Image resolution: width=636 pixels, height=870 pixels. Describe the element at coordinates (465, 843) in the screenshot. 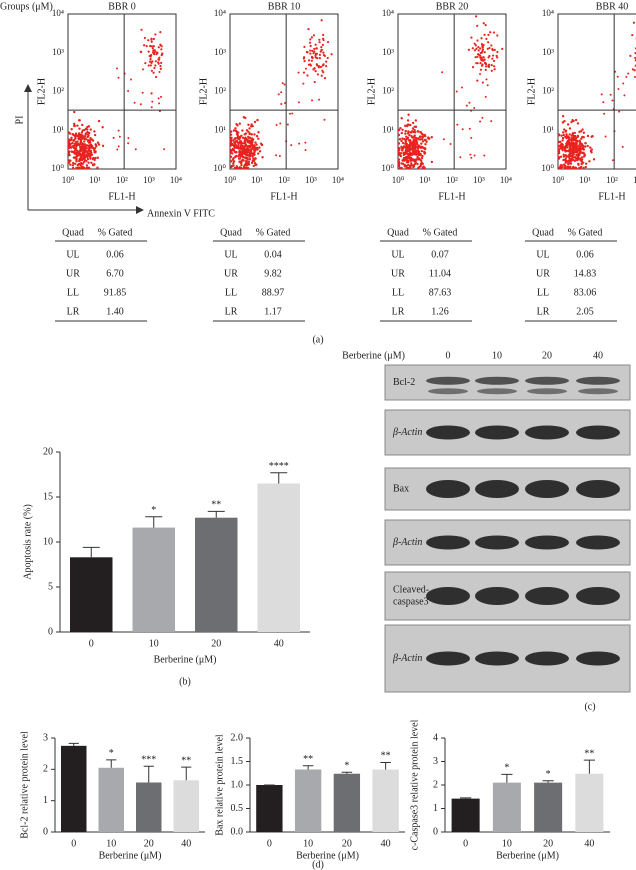

I see `x-tick-label: 0` at that location.